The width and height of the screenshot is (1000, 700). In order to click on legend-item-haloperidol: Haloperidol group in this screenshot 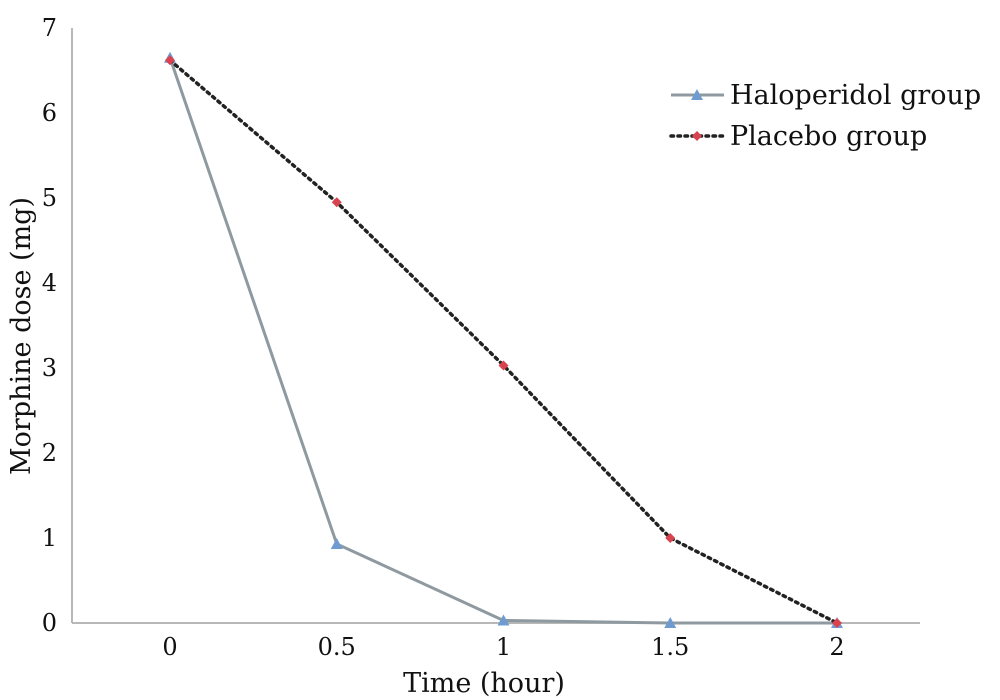, I will do `click(826, 95)`.